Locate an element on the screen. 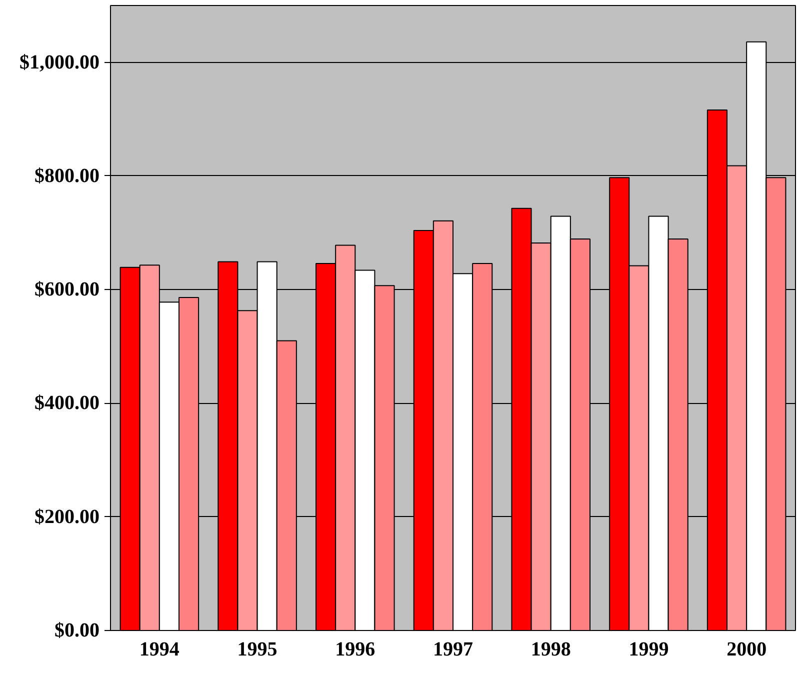 The image size is (806, 698). x-tick-label: 1996 is located at coordinates (355, 649).